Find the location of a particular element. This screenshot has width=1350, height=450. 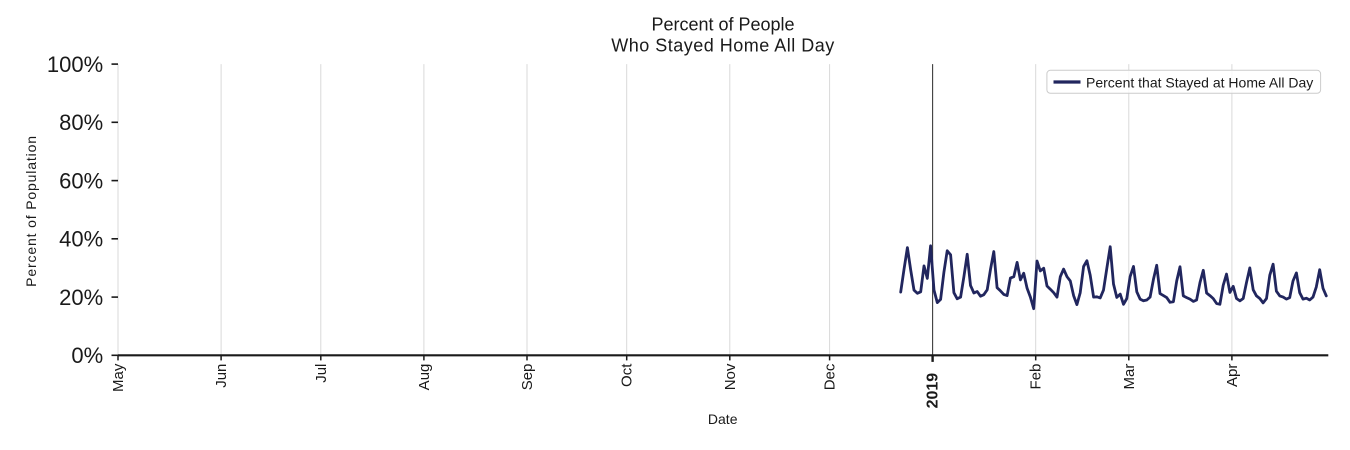

svg-text: 40% is located at coordinates (81, 239).